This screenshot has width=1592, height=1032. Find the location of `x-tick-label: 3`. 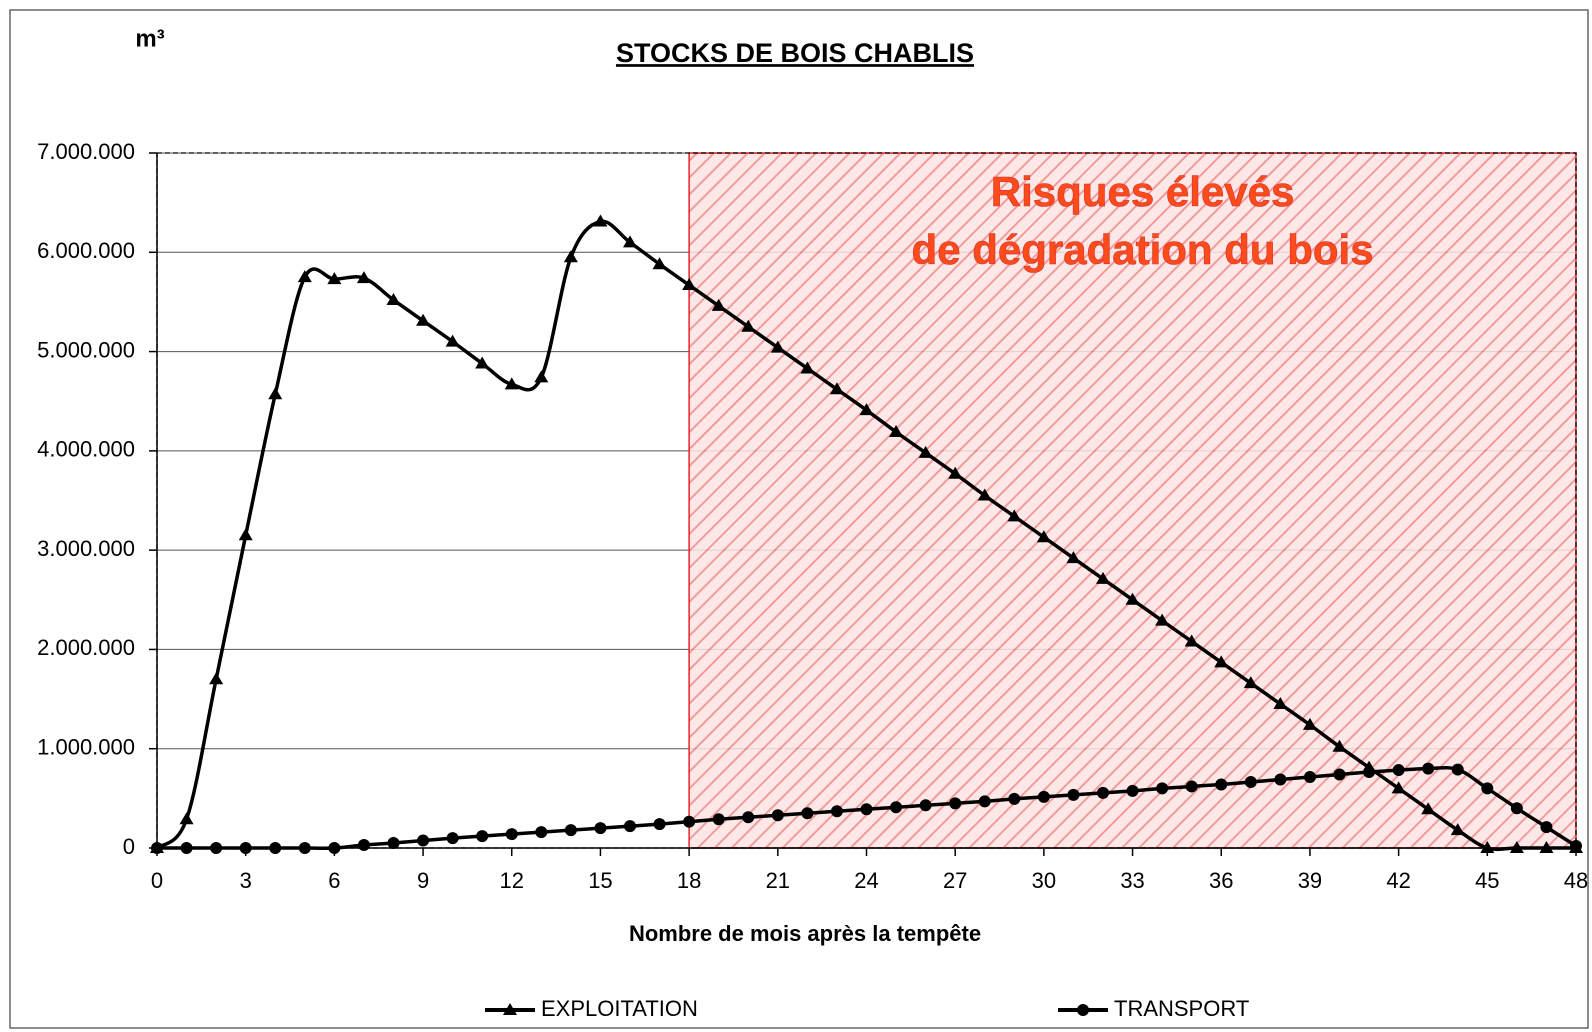

x-tick-label: 3 is located at coordinates (246, 880).